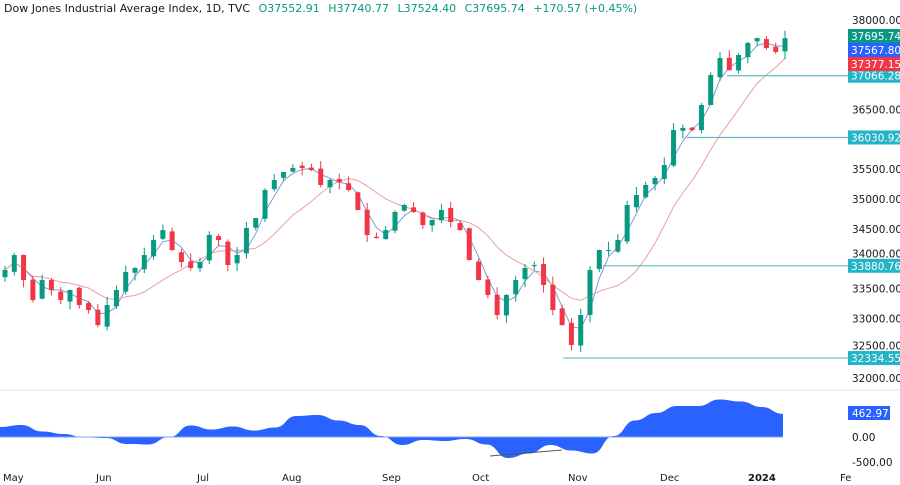 The height and width of the screenshot is (485, 900). Describe the element at coordinates (876, 21) in the screenshot. I see `price-axis-tick: 38000.00` at that location.